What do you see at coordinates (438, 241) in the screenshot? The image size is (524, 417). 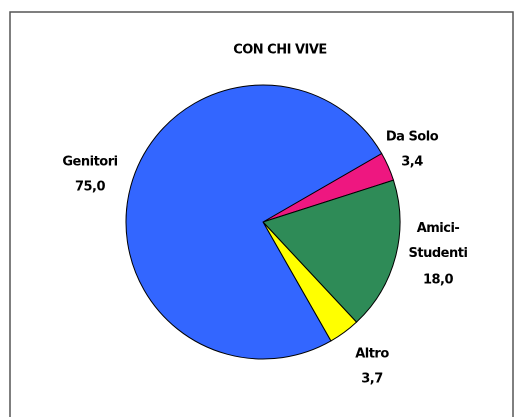 I see `slice-label: Amici- Studenti` at bounding box center [438, 241].